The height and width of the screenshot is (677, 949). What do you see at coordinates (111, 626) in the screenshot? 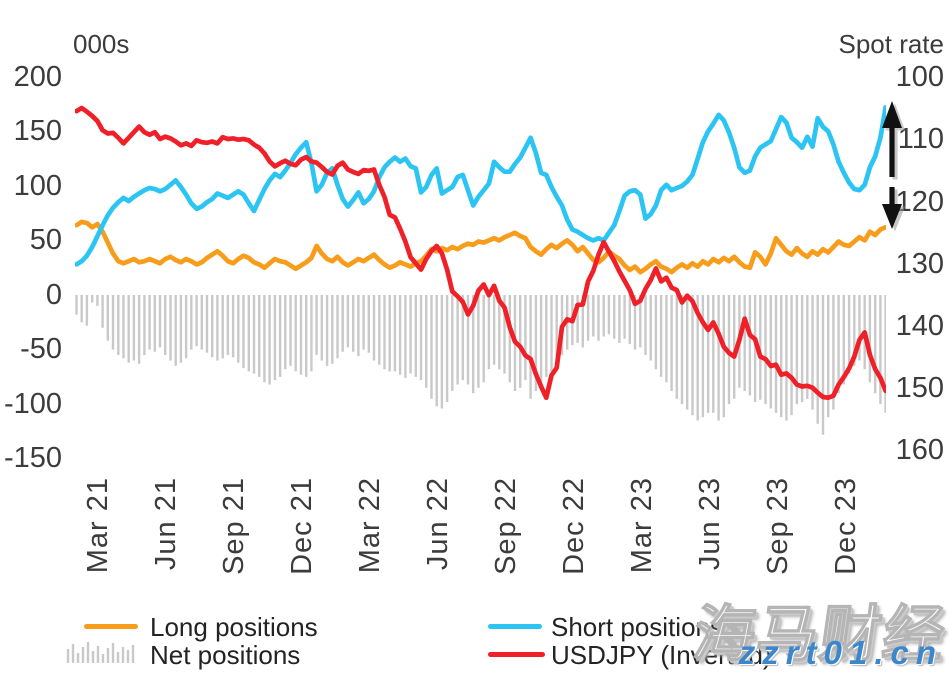
I see `long-positions-swatch` at bounding box center [111, 626].